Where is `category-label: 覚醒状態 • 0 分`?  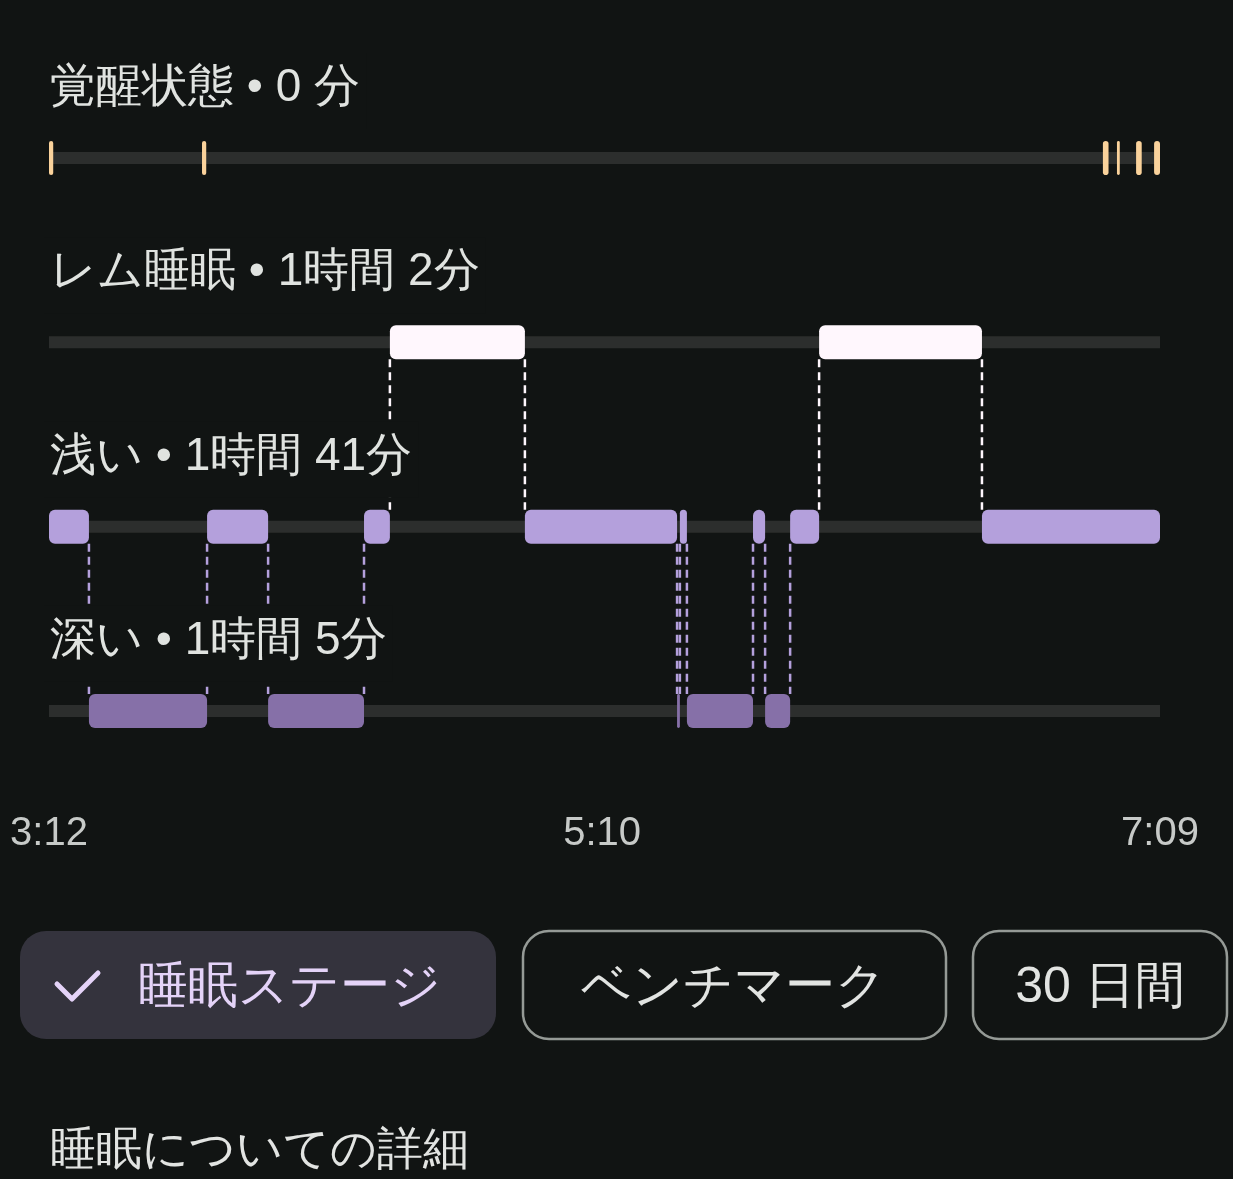
category-label: 覚醒状態 • 0 分 is located at coordinates (205, 85).